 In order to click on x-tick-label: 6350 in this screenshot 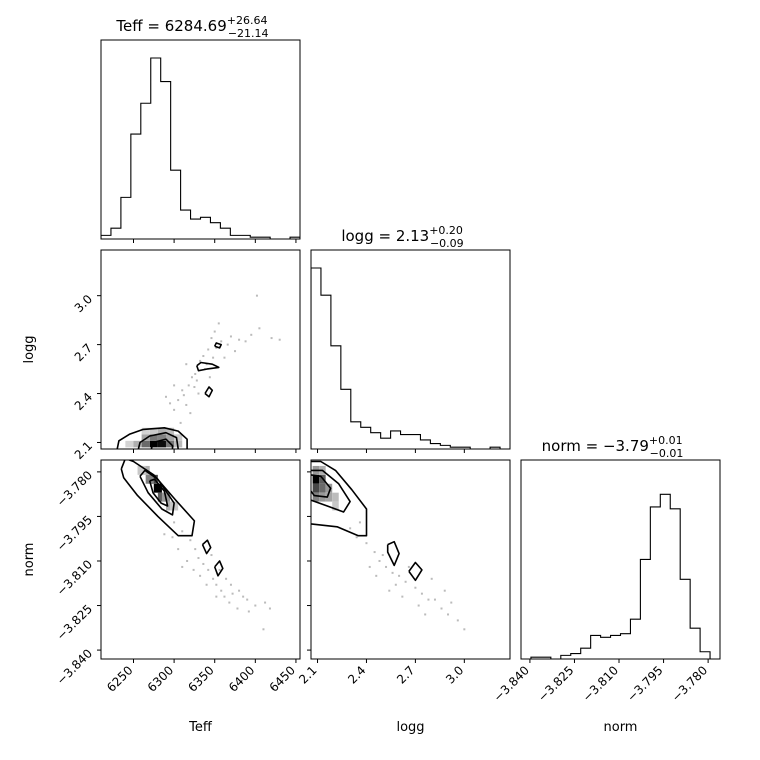, I will do `click(200, 678)`.